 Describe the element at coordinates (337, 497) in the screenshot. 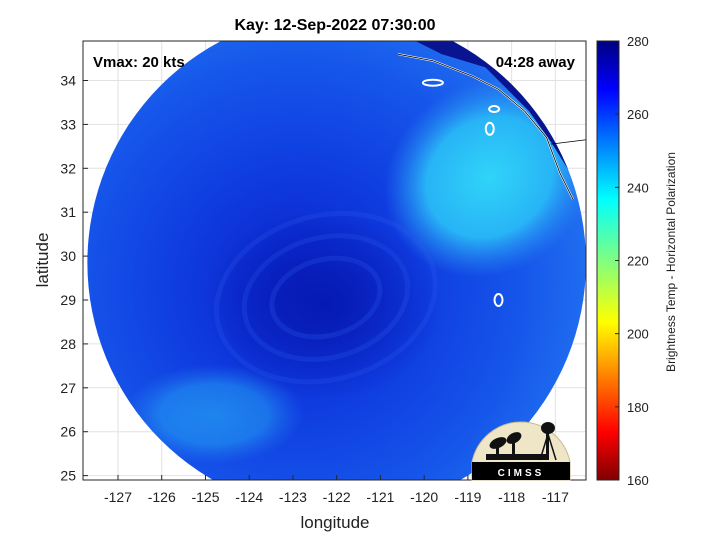

I see `x-tick-label: -122` at that location.